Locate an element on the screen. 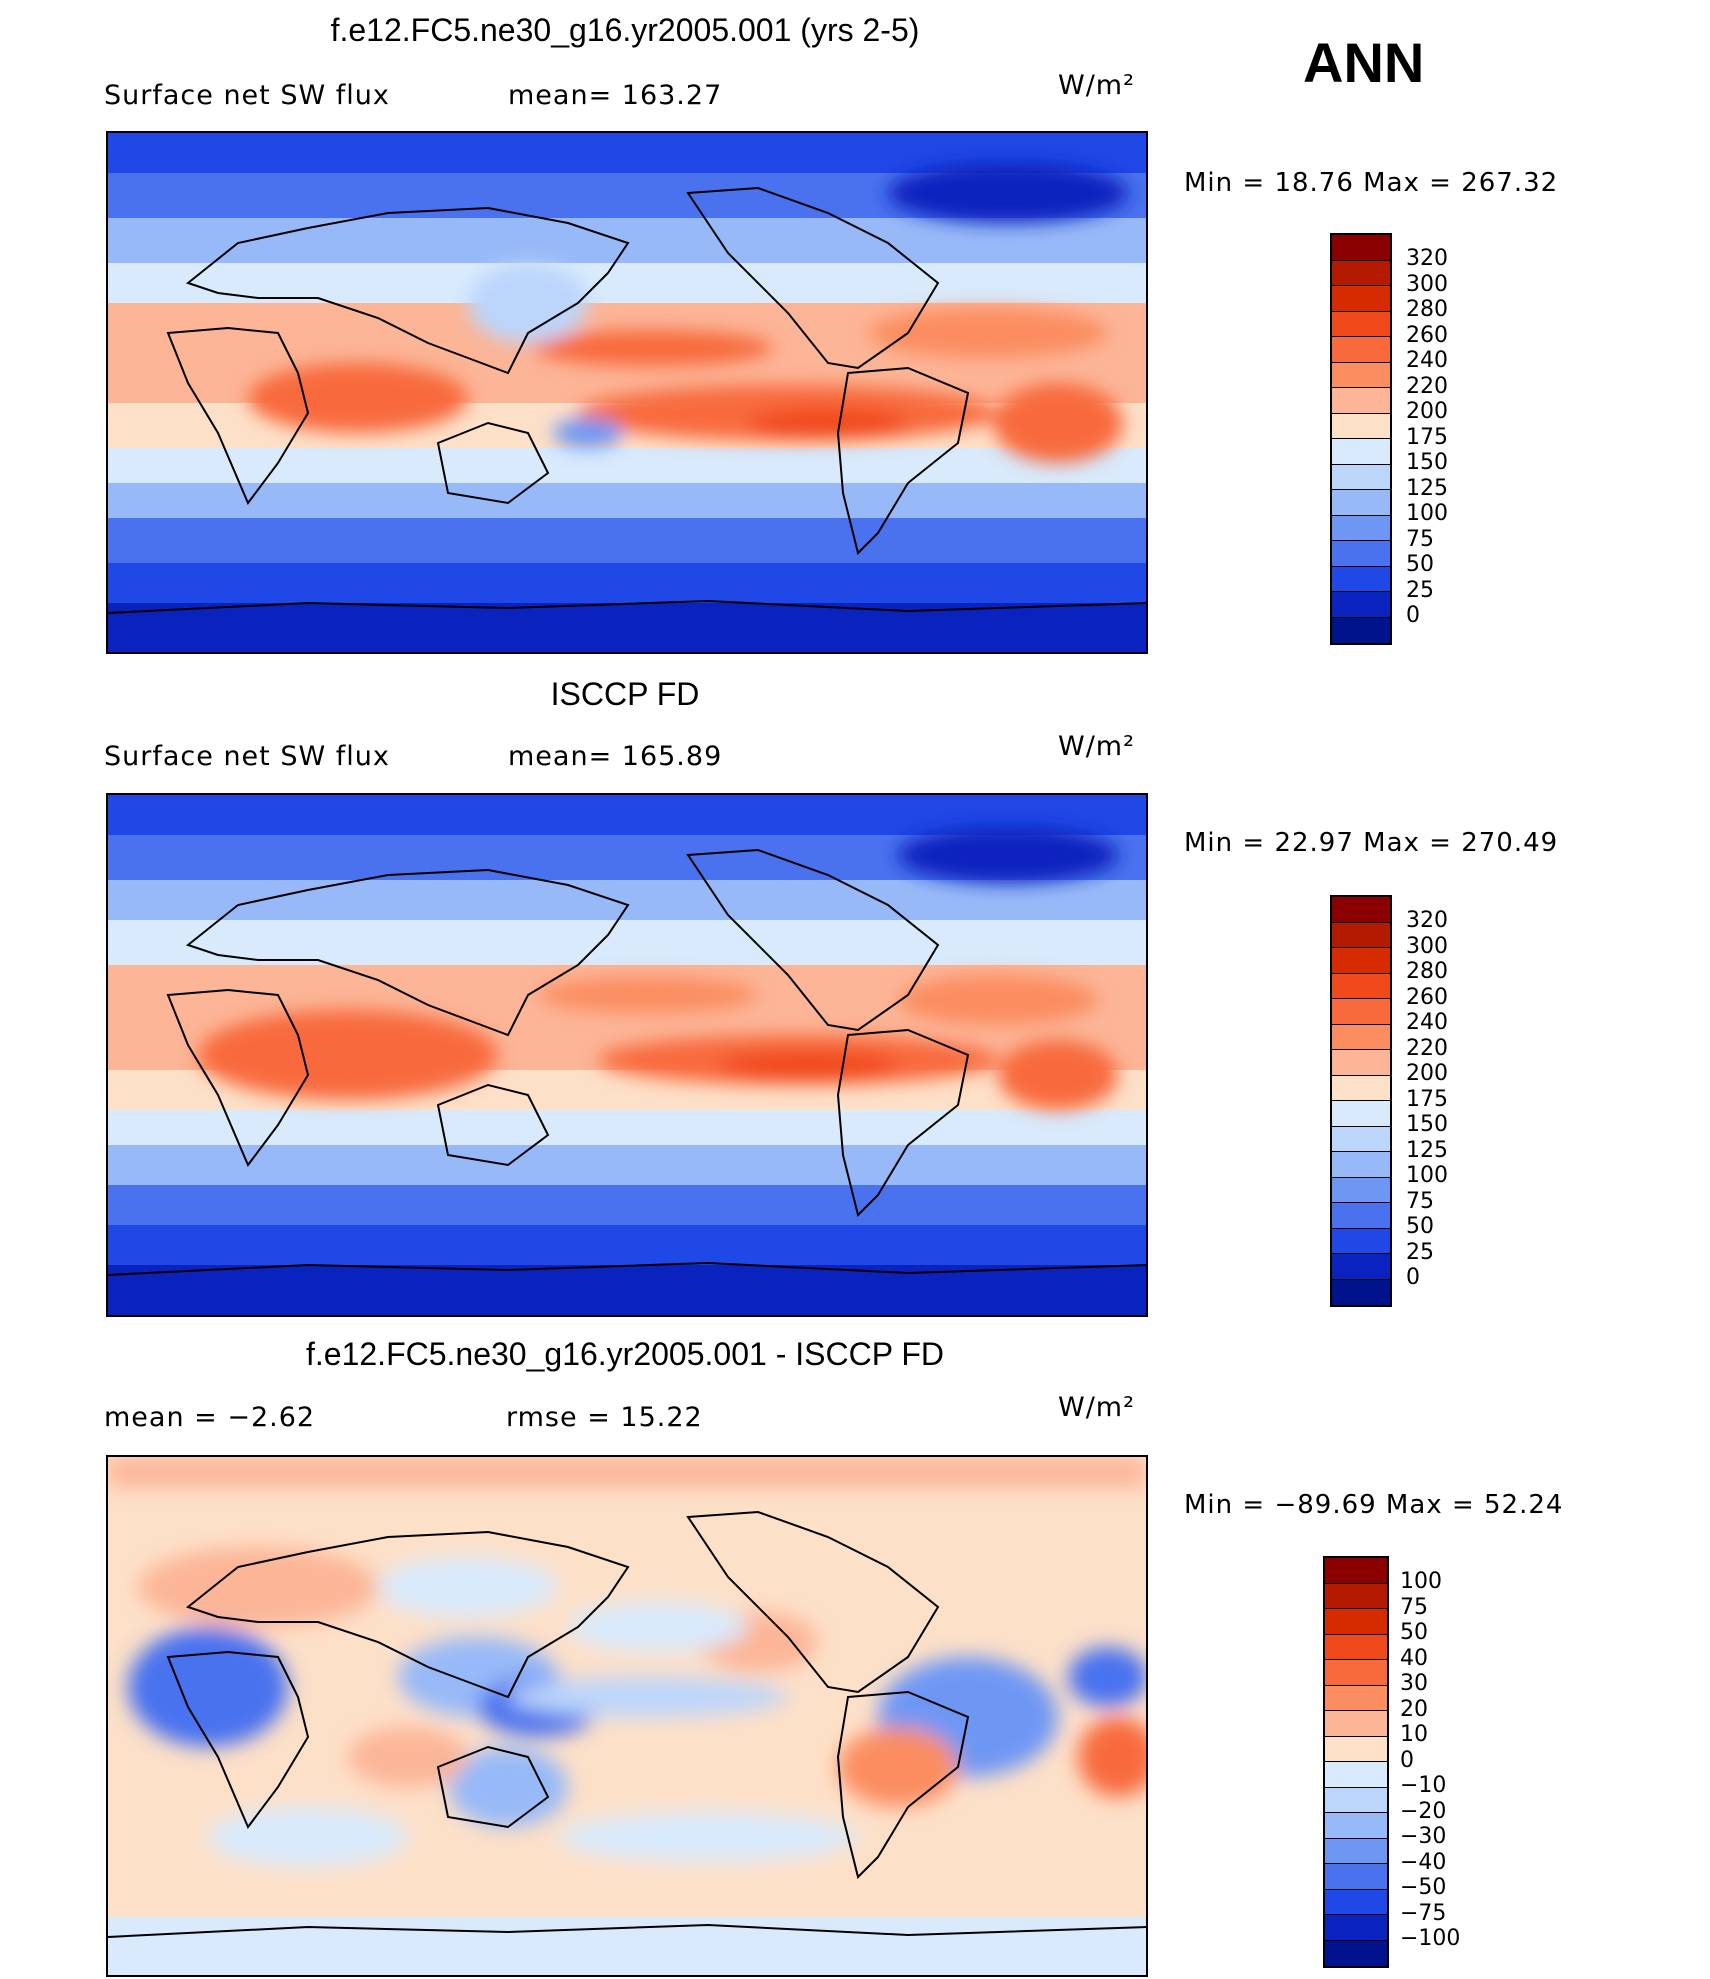  panel-model-mean: mean= 163.27 is located at coordinates (615, 95).